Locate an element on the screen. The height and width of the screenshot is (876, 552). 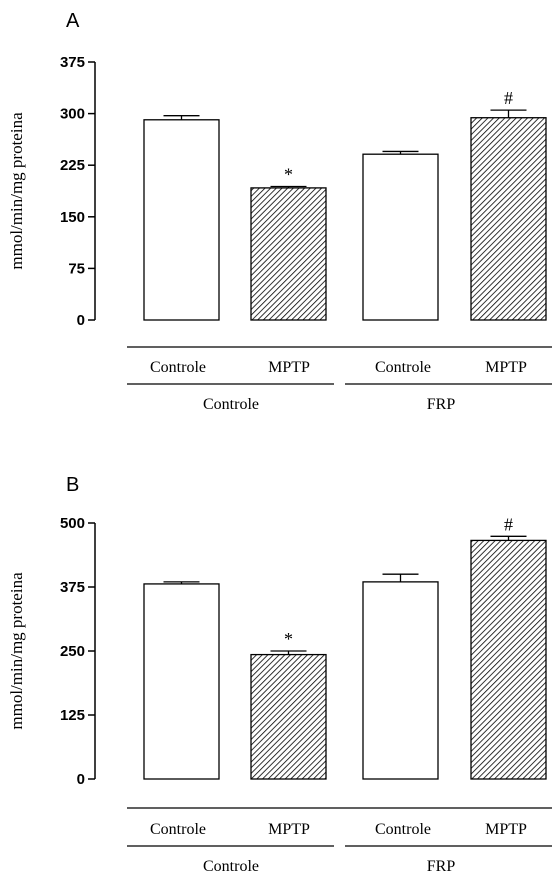
y-tick-label: 300 is located at coordinates (72, 114).